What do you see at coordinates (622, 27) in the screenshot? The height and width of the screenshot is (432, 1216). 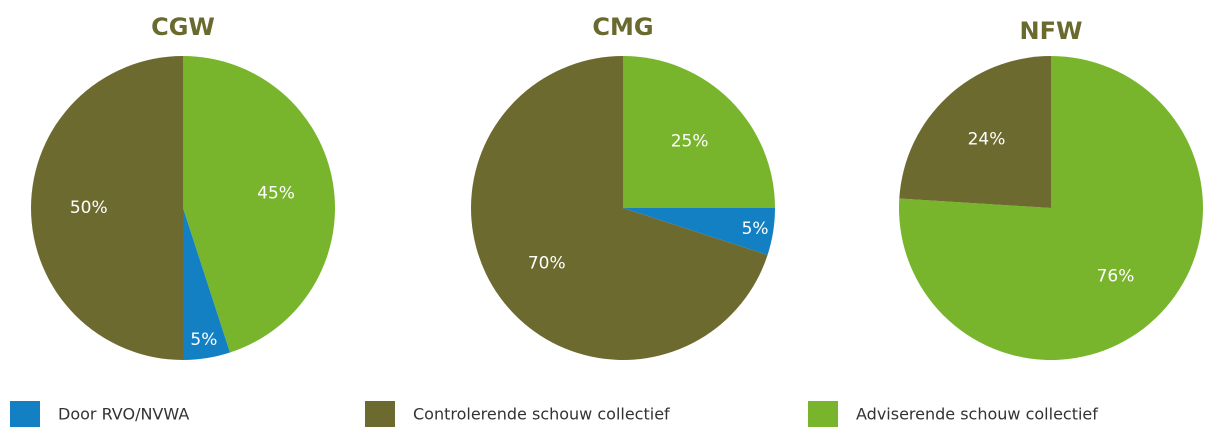 I see `chart-title: CMG` at bounding box center [622, 27].